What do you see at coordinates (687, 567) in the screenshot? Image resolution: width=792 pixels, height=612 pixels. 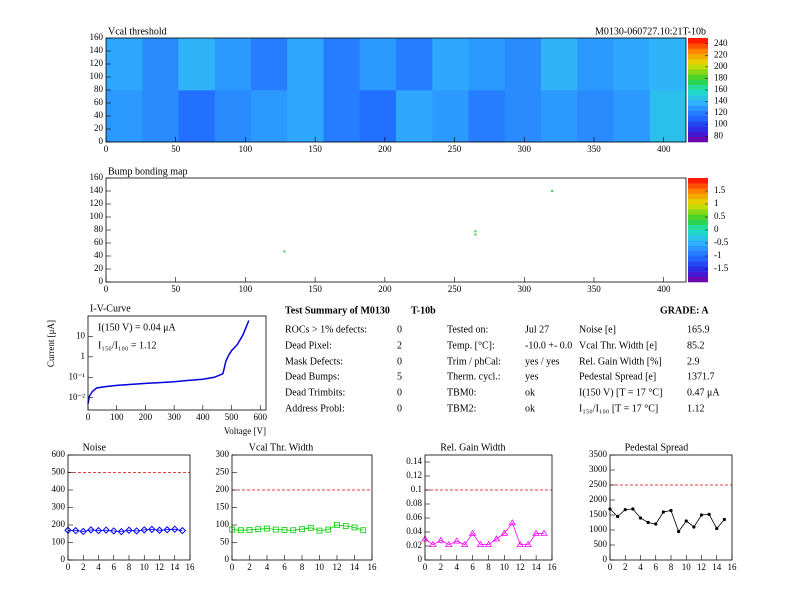 I see `x-tick-label: 10` at bounding box center [687, 567].